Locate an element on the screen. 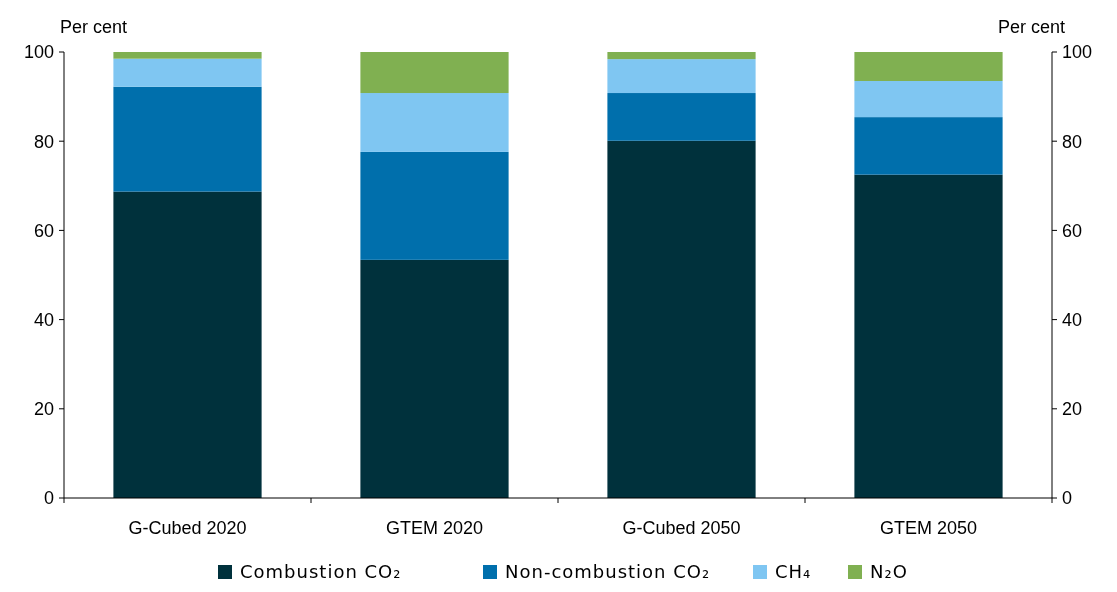 Image resolution: width=1117 pixels, height=592 pixels. y2-axis-title: Per cent is located at coordinates (1031, 27).